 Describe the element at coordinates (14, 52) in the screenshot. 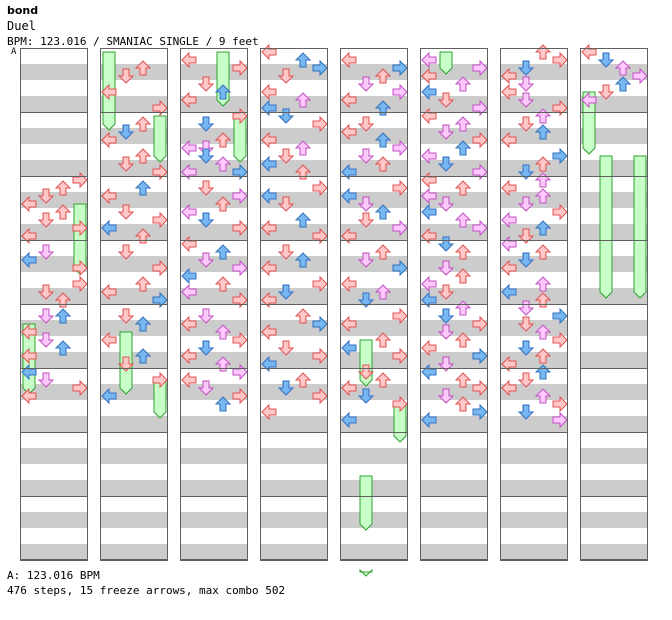

I see `bpm-marker: A` at that location.